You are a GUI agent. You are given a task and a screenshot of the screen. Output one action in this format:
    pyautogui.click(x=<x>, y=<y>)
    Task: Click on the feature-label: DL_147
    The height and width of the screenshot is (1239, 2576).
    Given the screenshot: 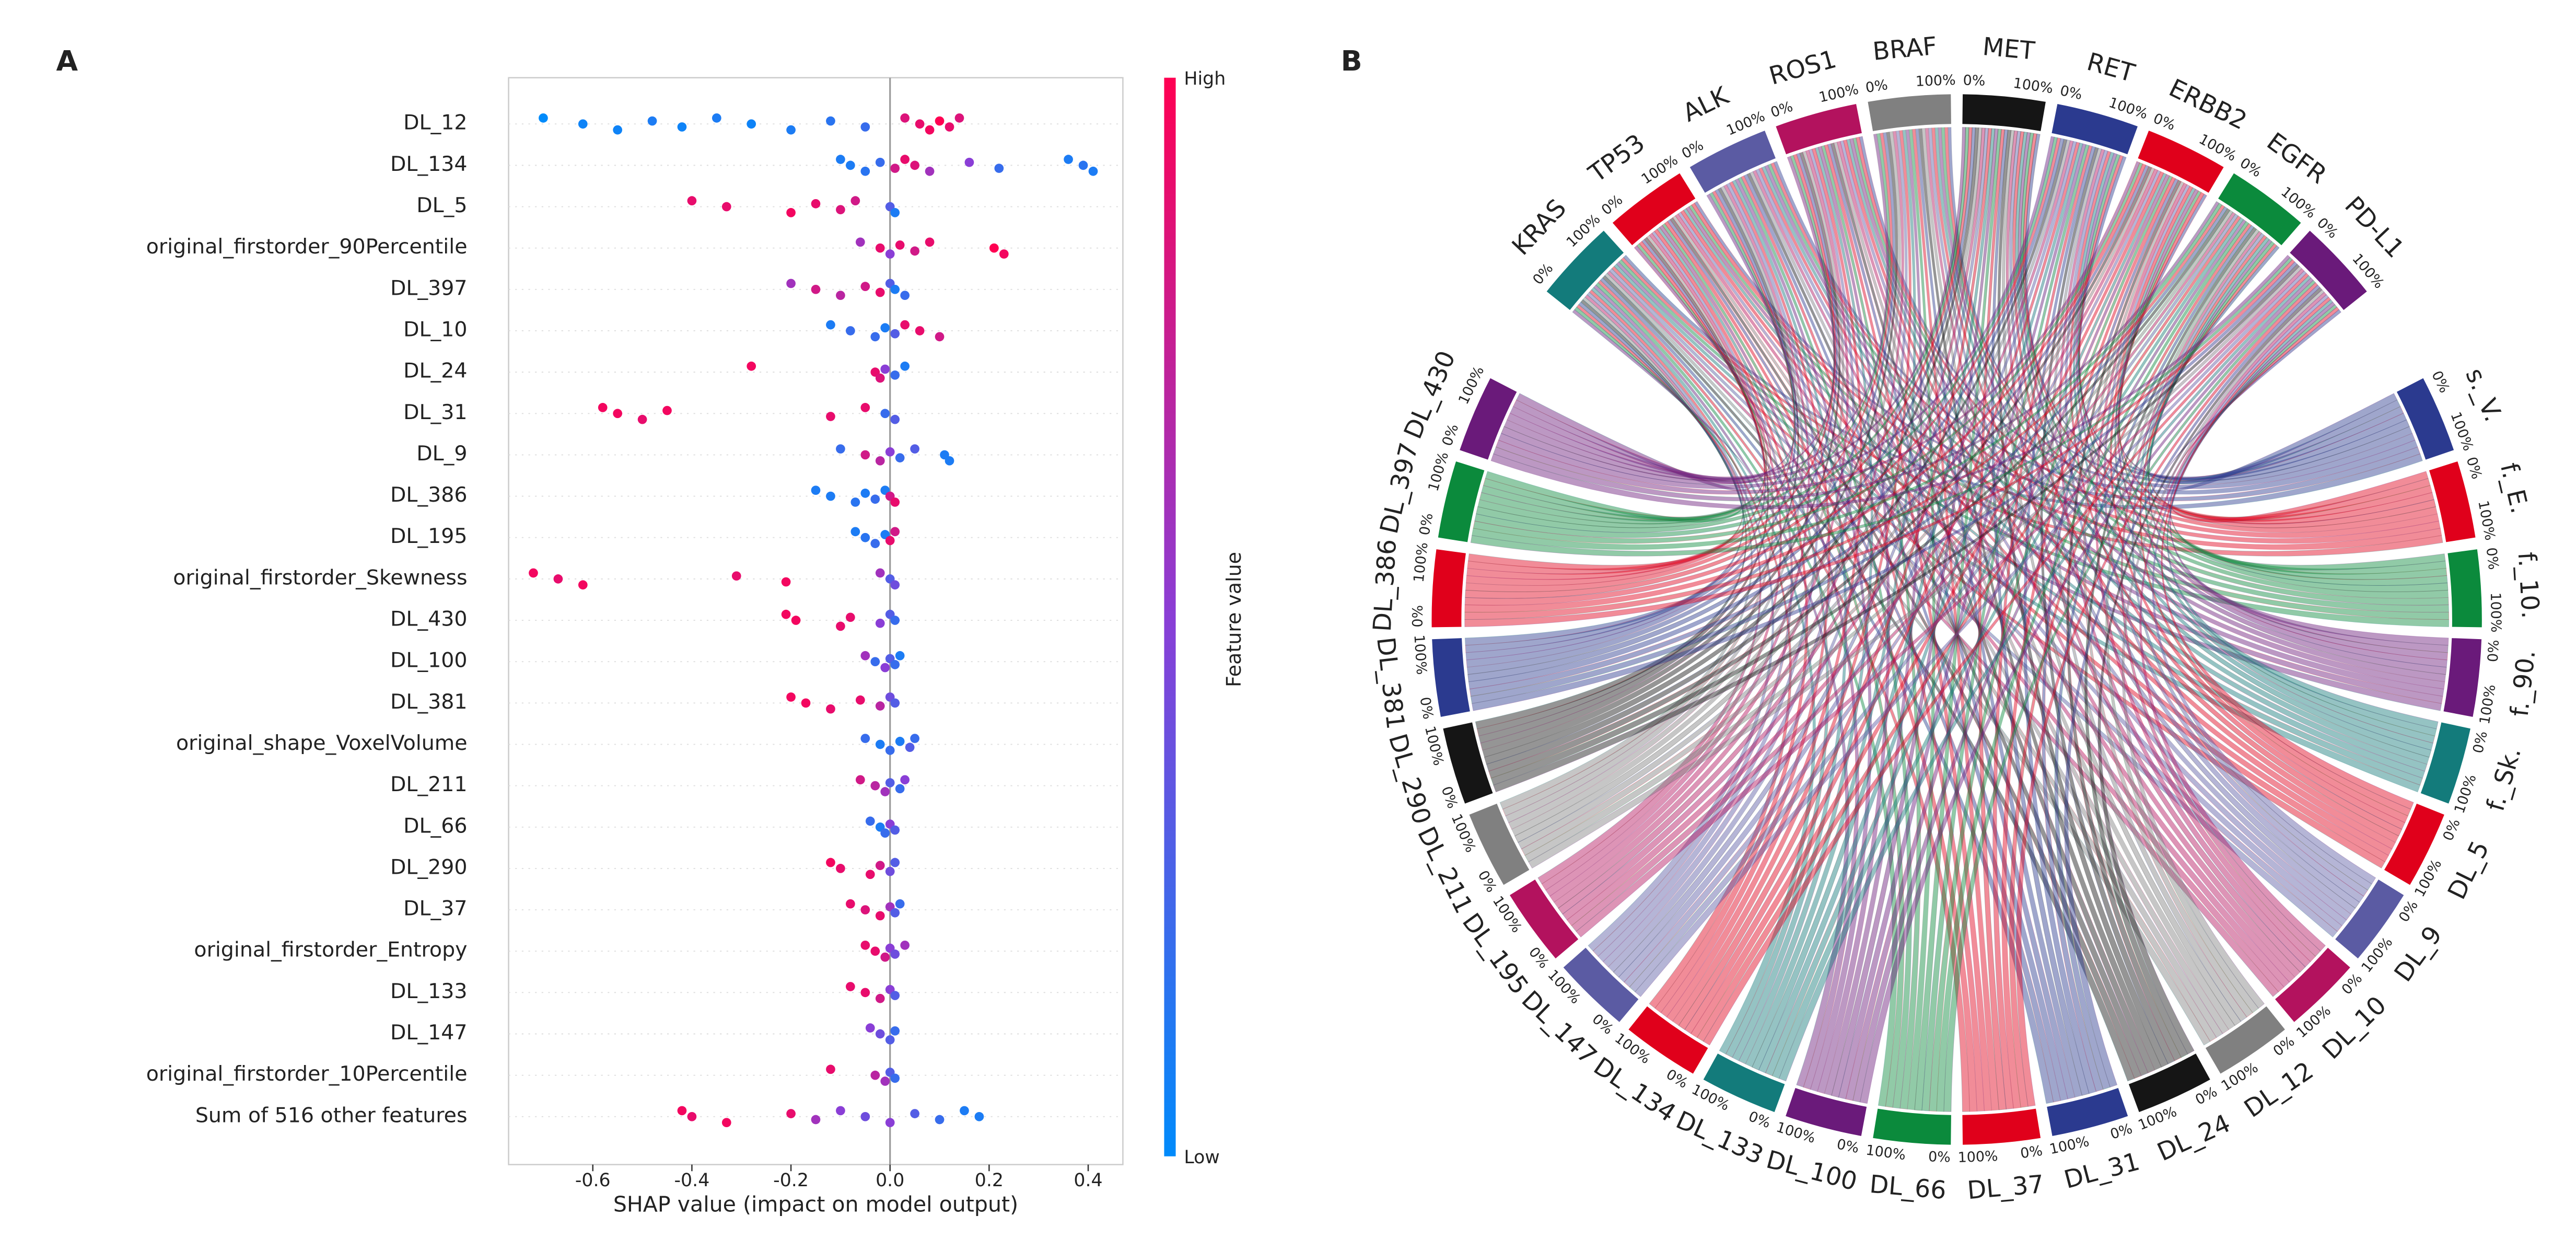 What is the action you would take?
    pyautogui.click(x=429, y=1033)
    